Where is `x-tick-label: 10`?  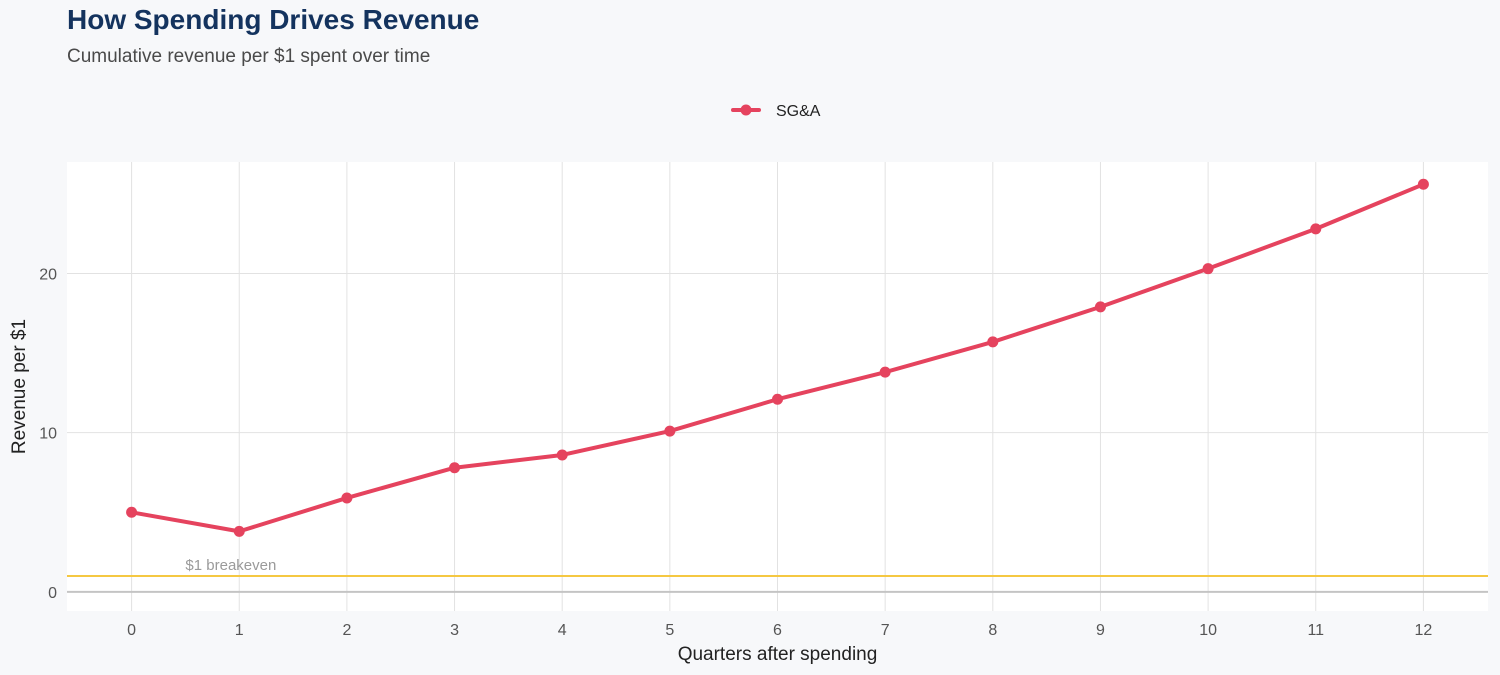
x-tick-label: 10 is located at coordinates (1208, 630).